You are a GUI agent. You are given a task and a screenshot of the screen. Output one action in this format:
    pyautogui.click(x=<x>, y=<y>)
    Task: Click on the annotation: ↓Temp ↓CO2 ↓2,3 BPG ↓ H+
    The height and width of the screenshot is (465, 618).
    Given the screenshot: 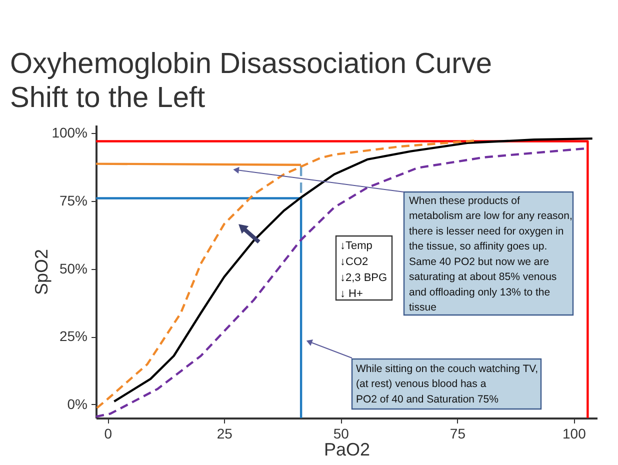 What is the action you would take?
    pyautogui.click(x=364, y=270)
    